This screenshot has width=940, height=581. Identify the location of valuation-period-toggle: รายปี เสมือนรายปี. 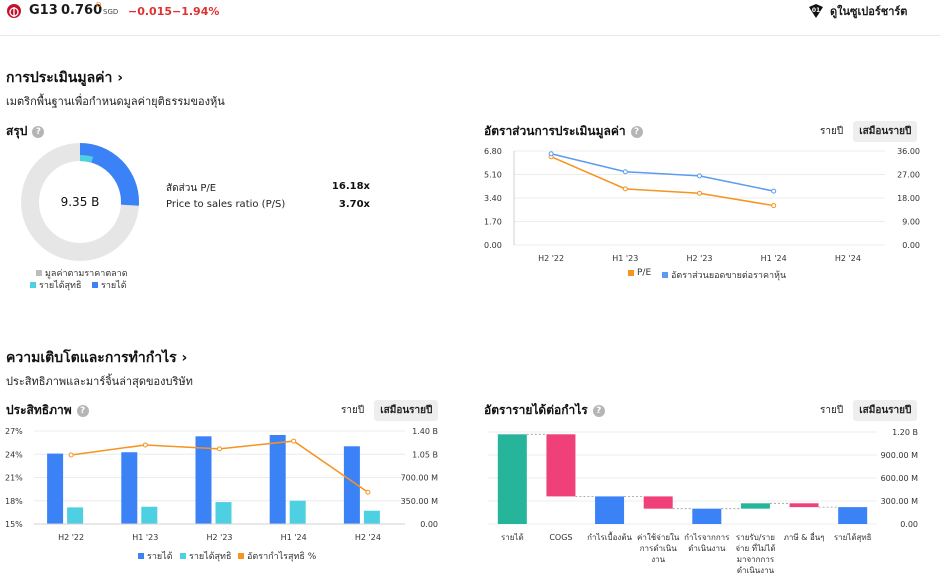
(866, 131).